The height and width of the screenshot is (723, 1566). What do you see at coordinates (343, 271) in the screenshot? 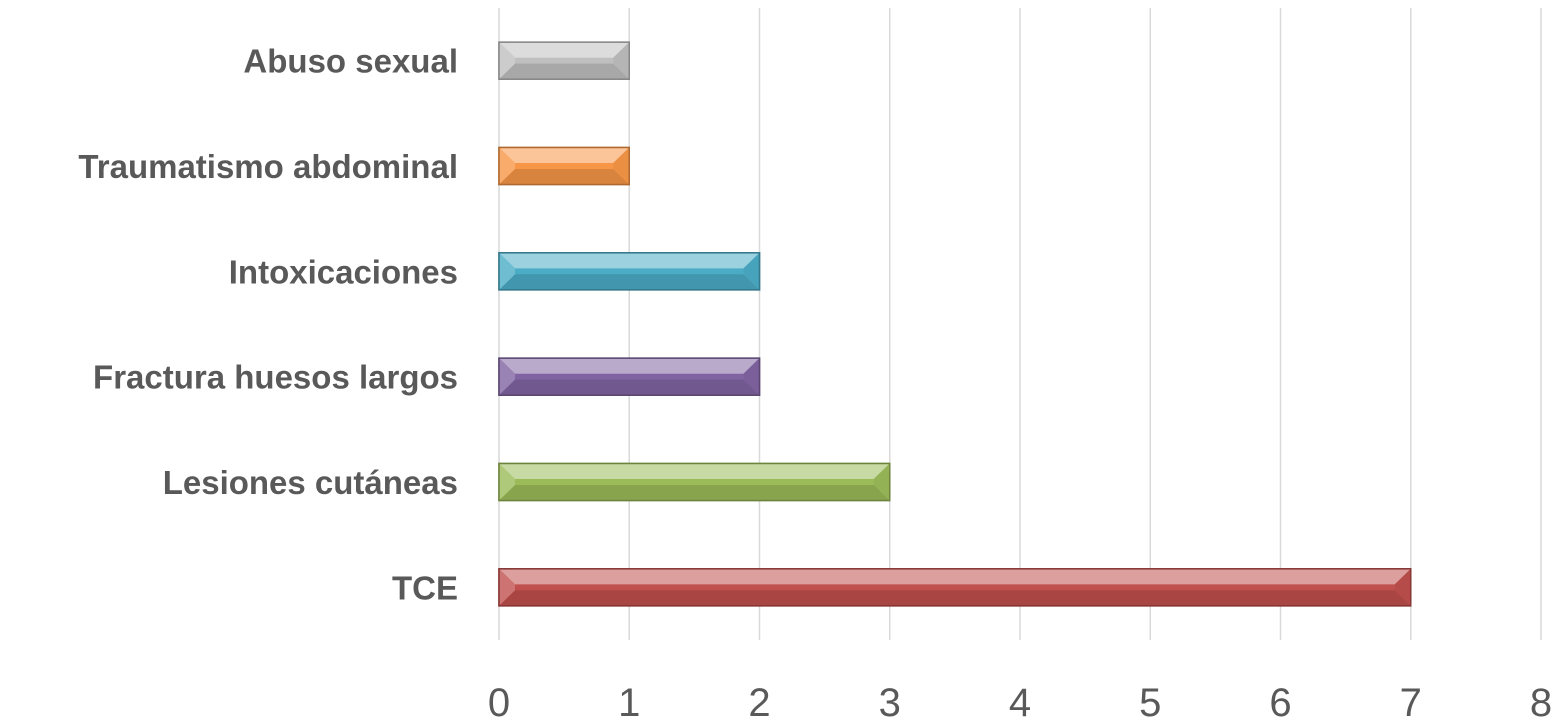
I see `category-label: Intoxicaciones` at bounding box center [343, 271].